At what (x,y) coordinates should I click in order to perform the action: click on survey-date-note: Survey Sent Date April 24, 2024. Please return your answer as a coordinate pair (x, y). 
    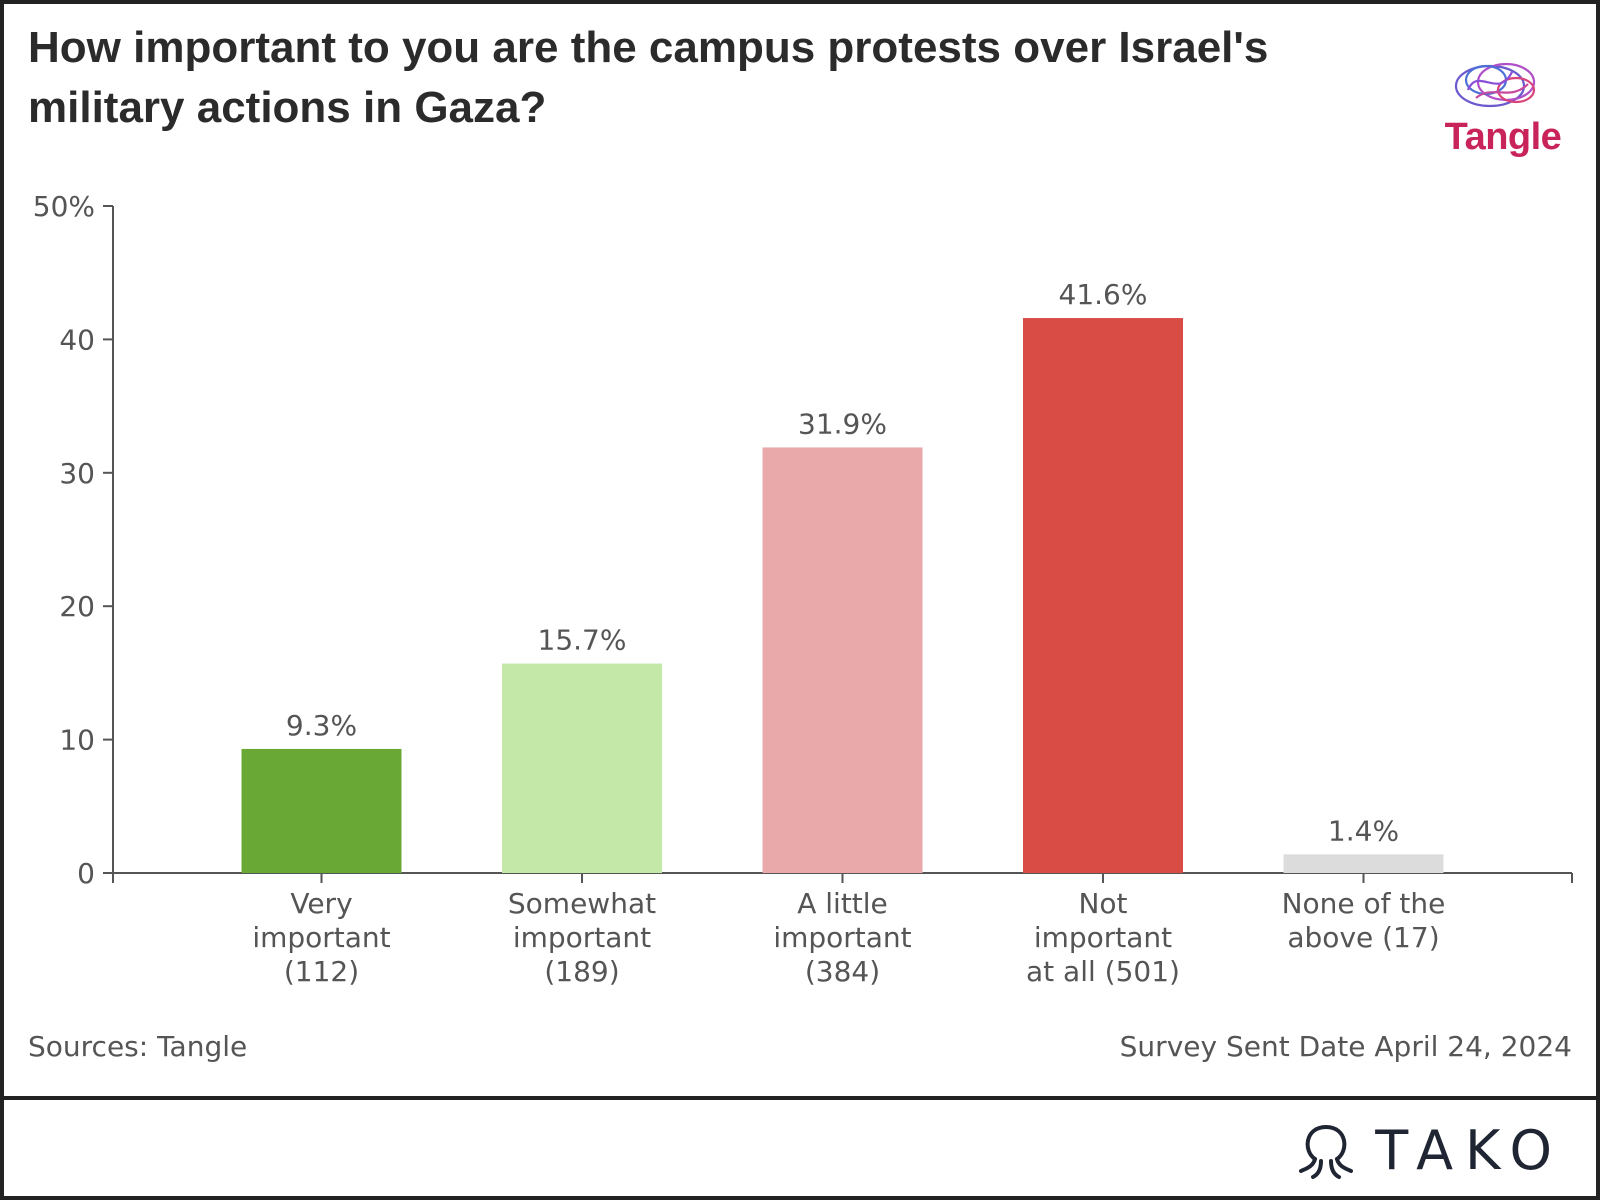
    Looking at the image, I should click on (1345, 1046).